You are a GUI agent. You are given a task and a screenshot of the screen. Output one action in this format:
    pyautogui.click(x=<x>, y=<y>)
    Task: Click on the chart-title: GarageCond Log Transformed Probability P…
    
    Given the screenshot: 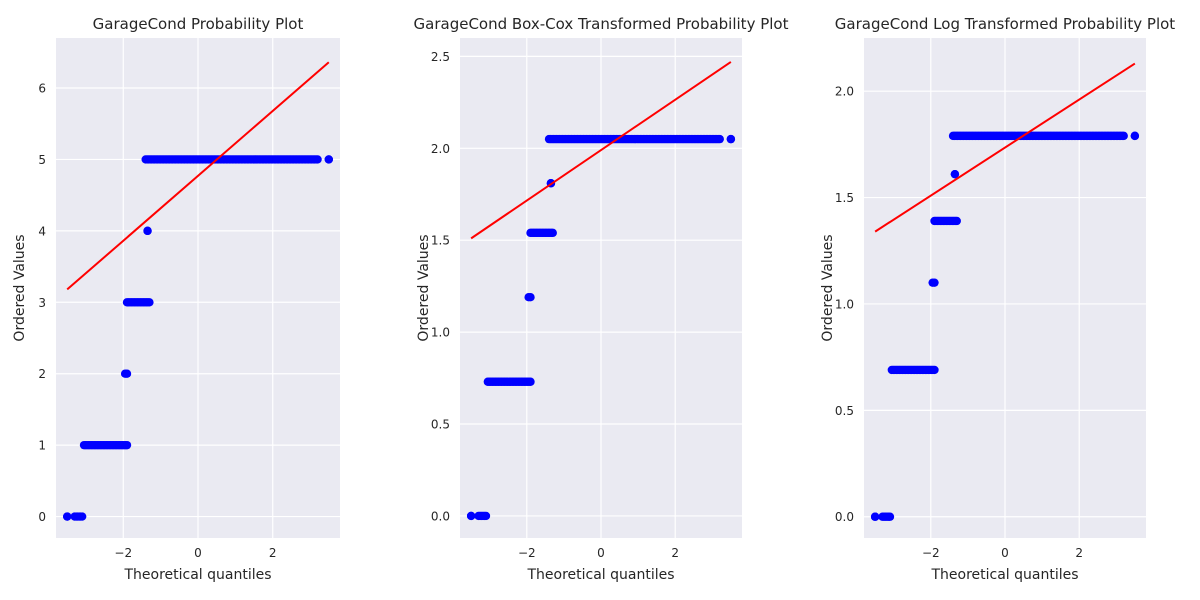 What is the action you would take?
    pyautogui.click(x=1005, y=24)
    